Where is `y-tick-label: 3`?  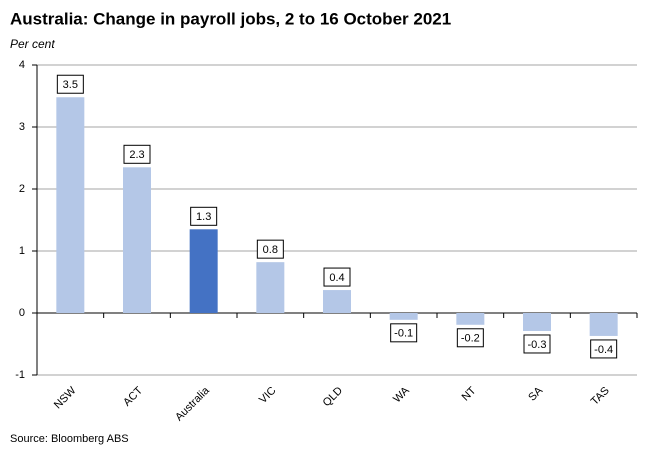
y-tick-label: 3 is located at coordinates (22, 127).